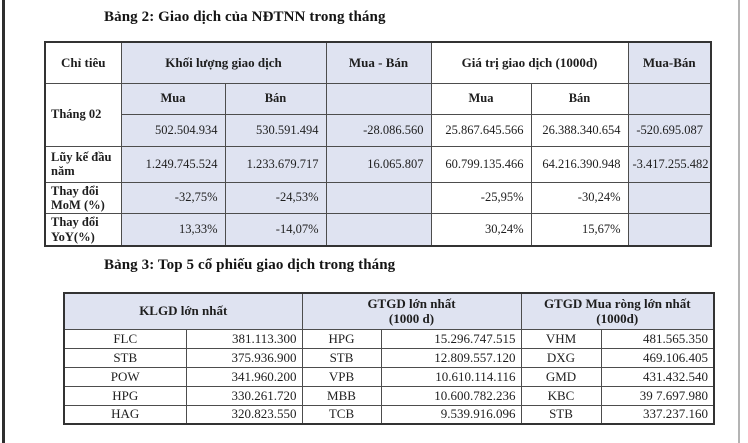  What do you see at coordinates (451, 357) in the screenshot?
I see `value-cell: 12.809.557.120` at bounding box center [451, 357].